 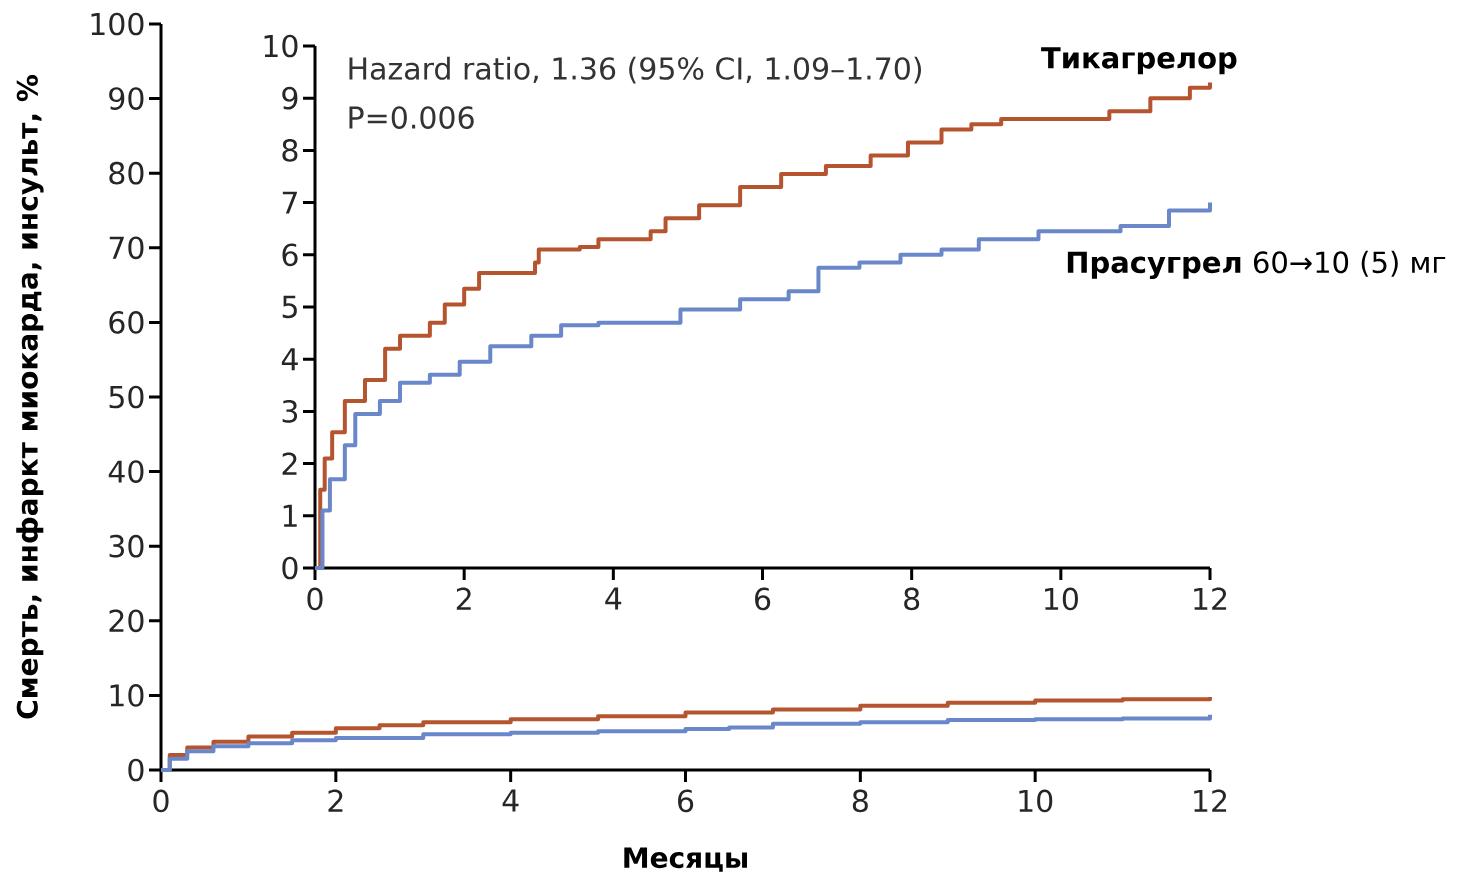 I want to click on y-tick-label: 30, so click(x=126, y=546).